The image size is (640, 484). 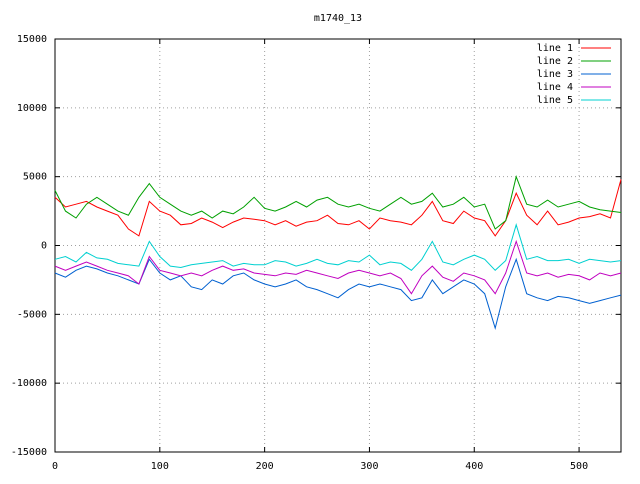 What do you see at coordinates (474, 466) in the screenshot?
I see `x-tick-label: 400` at bounding box center [474, 466].